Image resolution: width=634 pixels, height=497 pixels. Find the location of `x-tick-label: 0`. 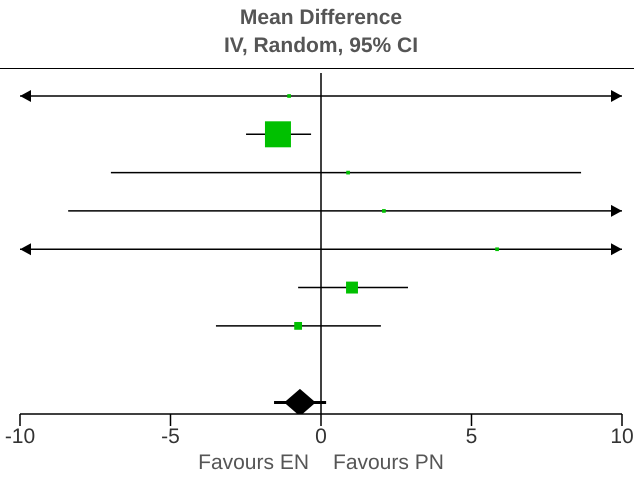

x-tick-label: 0 is located at coordinates (321, 436).